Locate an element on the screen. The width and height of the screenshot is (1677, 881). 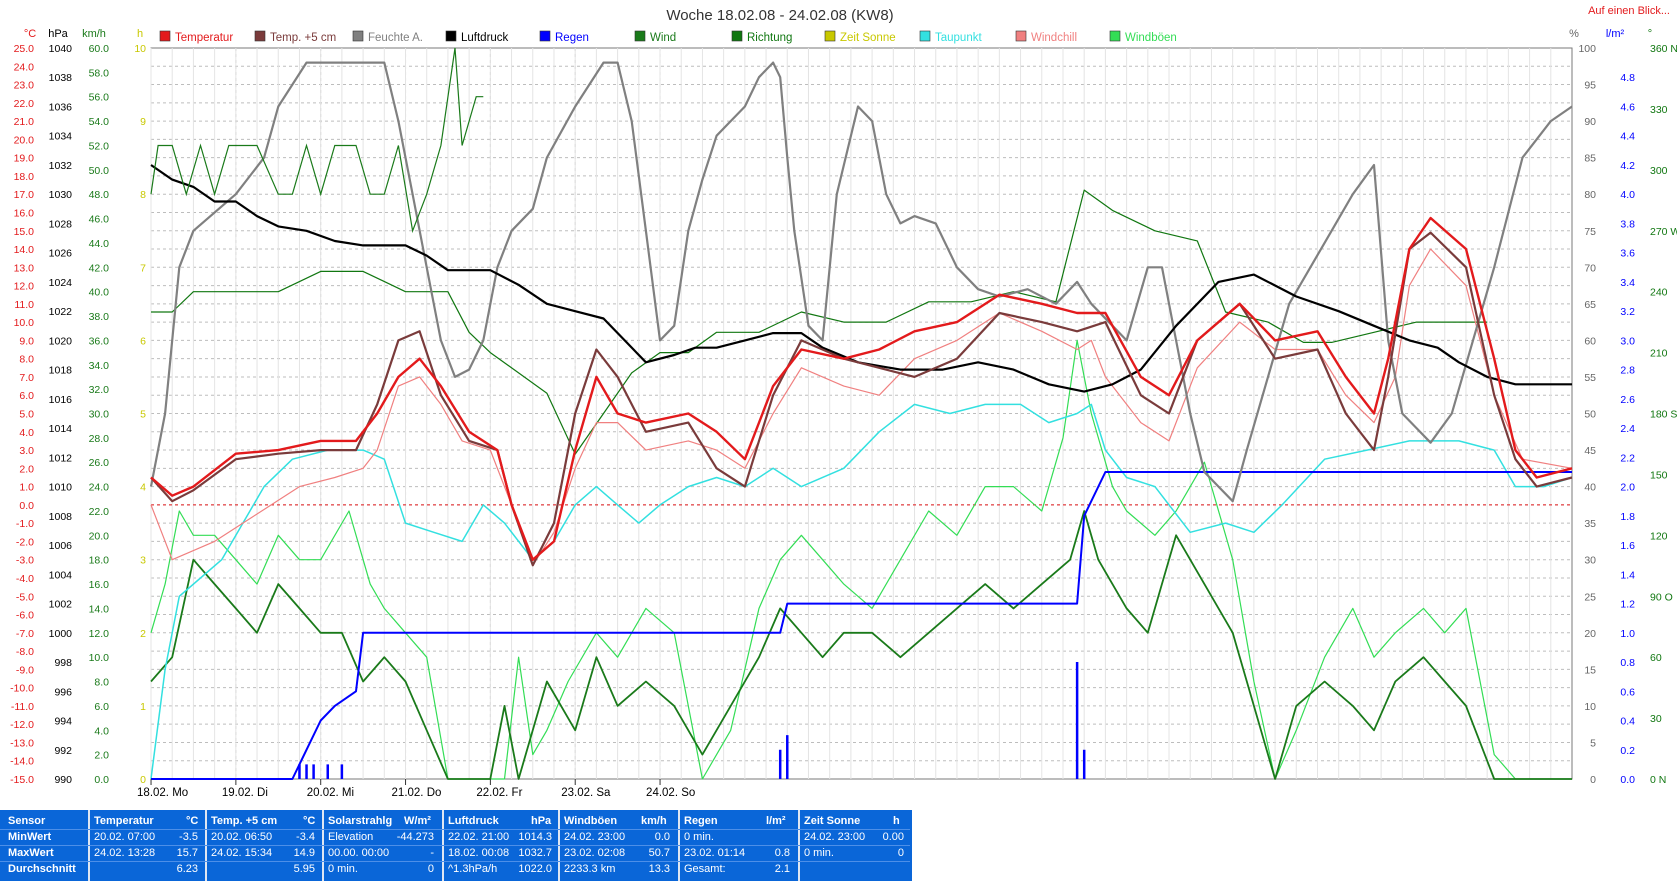
rain-total-label: Gesamt: is located at coordinates (705, 869).